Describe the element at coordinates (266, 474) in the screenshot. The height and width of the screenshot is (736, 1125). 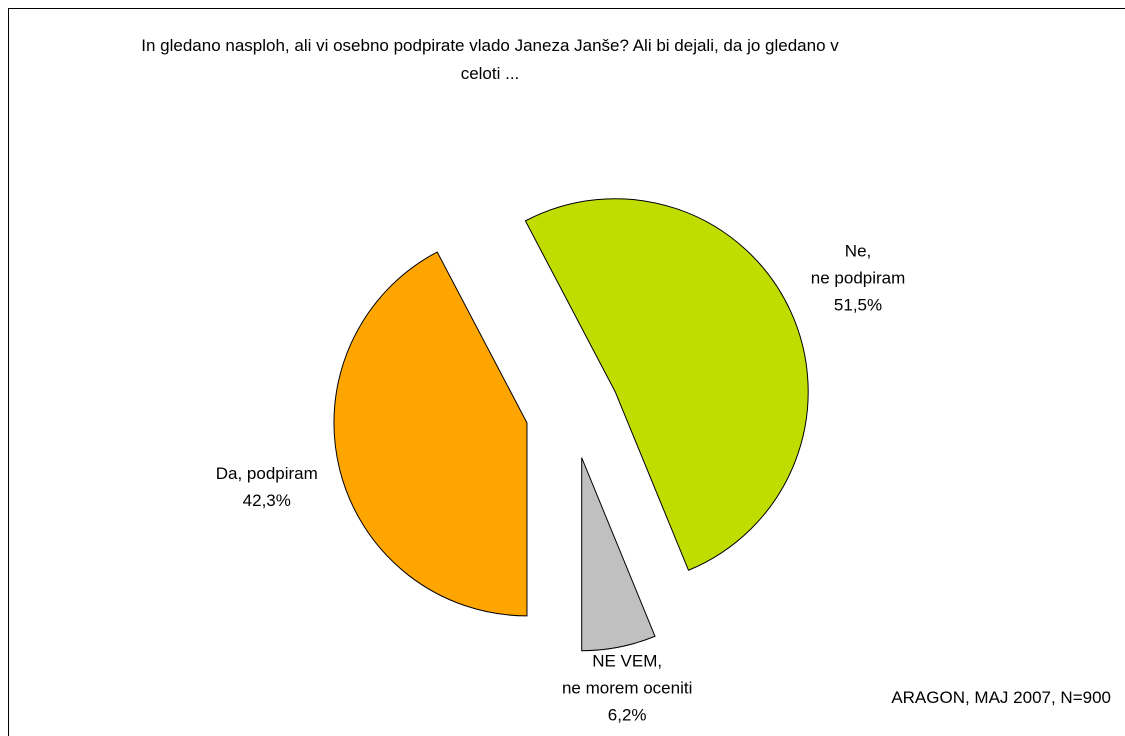
I see `slice-category: Da, podpiram` at that location.